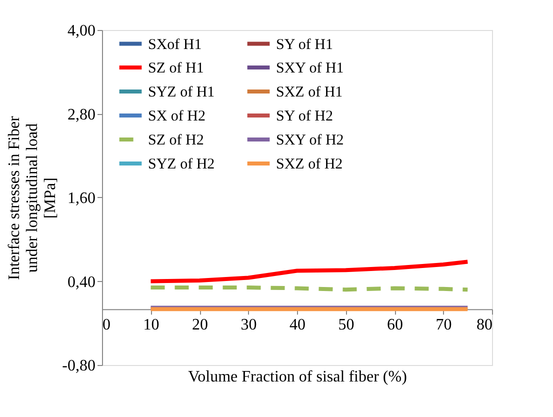  I want to click on x-tick-label: 10, so click(151, 325).